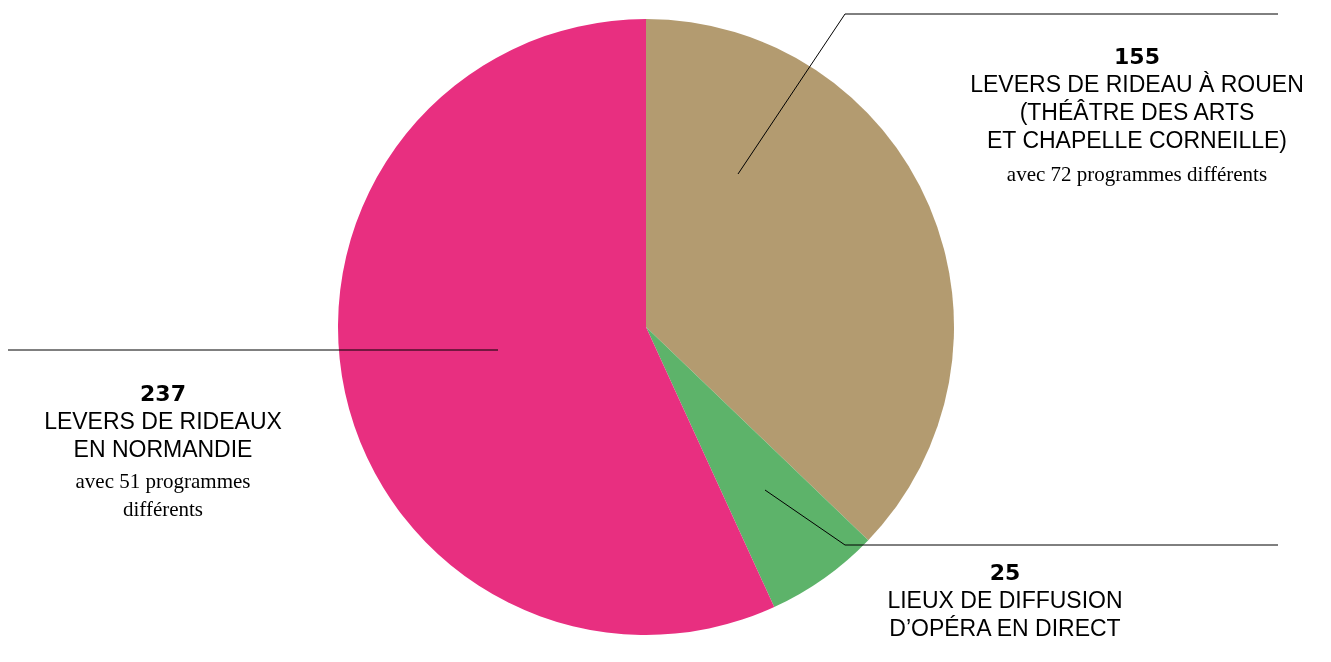 This screenshot has height=662, width=1331. I want to click on slice-label: LIEUX DE DIFFUSION D’OPÉRA EN DIRECT, so click(1005, 614).